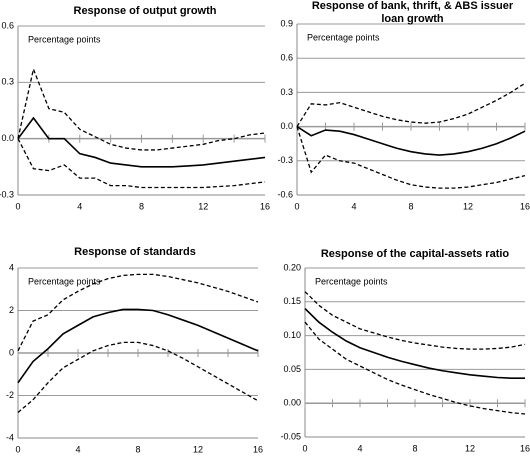  I want to click on y-tick-label: 0.15, so click(292, 301).